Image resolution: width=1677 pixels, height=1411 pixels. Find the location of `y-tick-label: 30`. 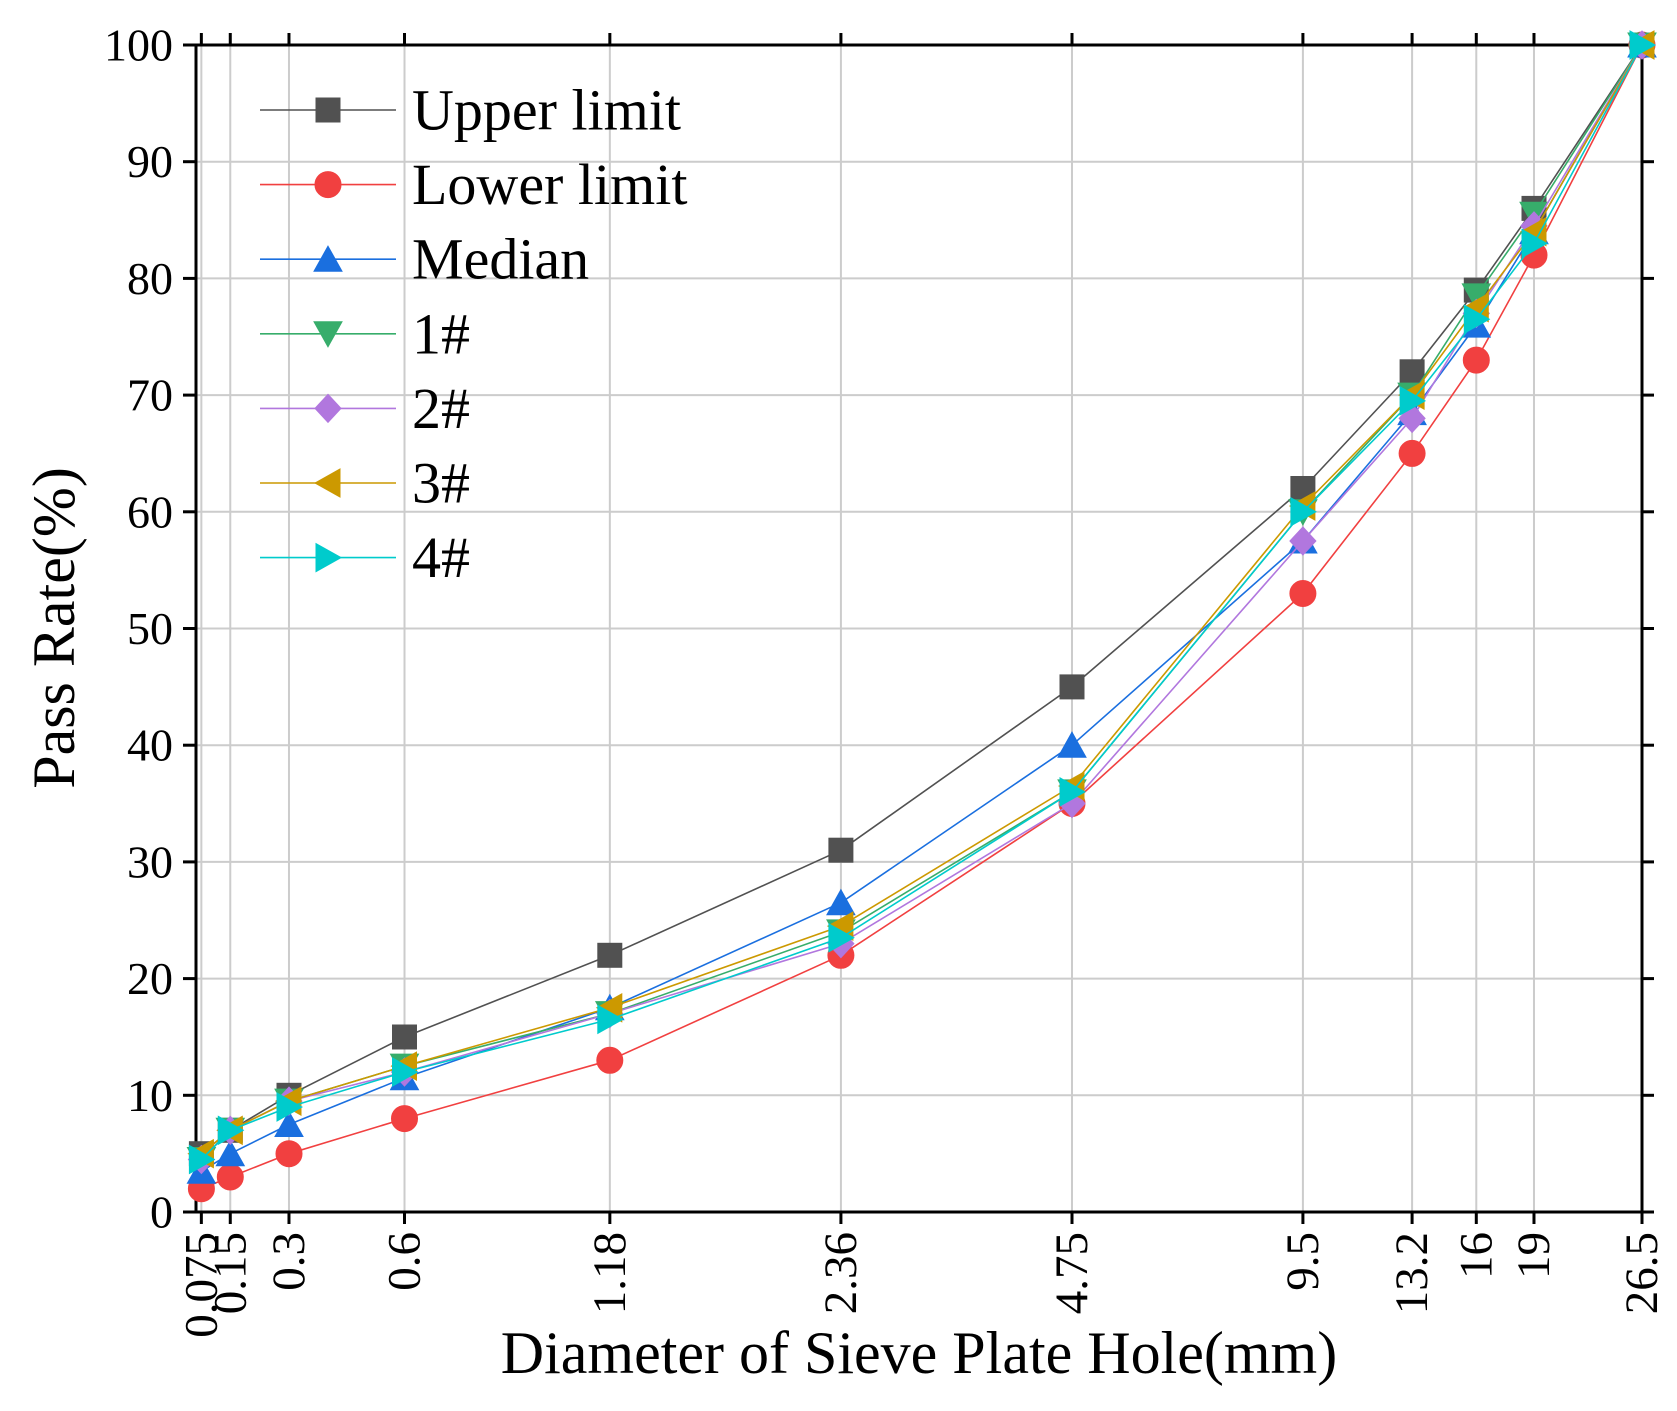

y-tick-label: 30 is located at coordinates (150, 861).